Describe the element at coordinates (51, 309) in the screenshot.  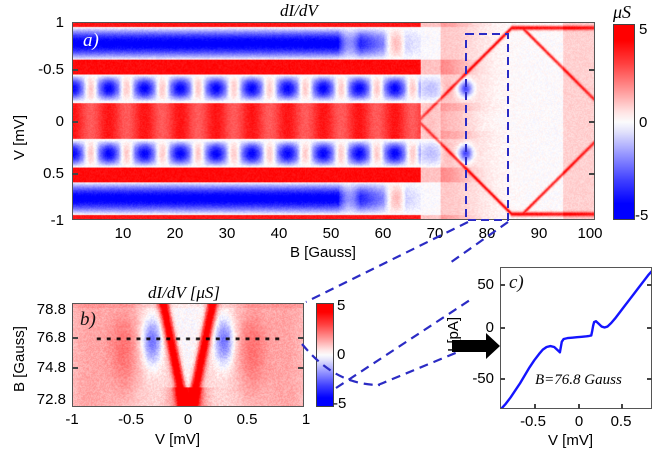
I see `panel-b-ytick-0: 78.8` at that location.